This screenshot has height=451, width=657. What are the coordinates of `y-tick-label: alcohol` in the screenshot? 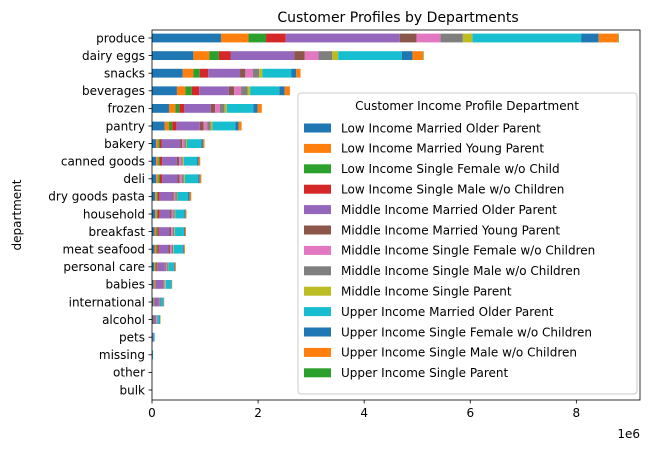 It's located at (123, 320).